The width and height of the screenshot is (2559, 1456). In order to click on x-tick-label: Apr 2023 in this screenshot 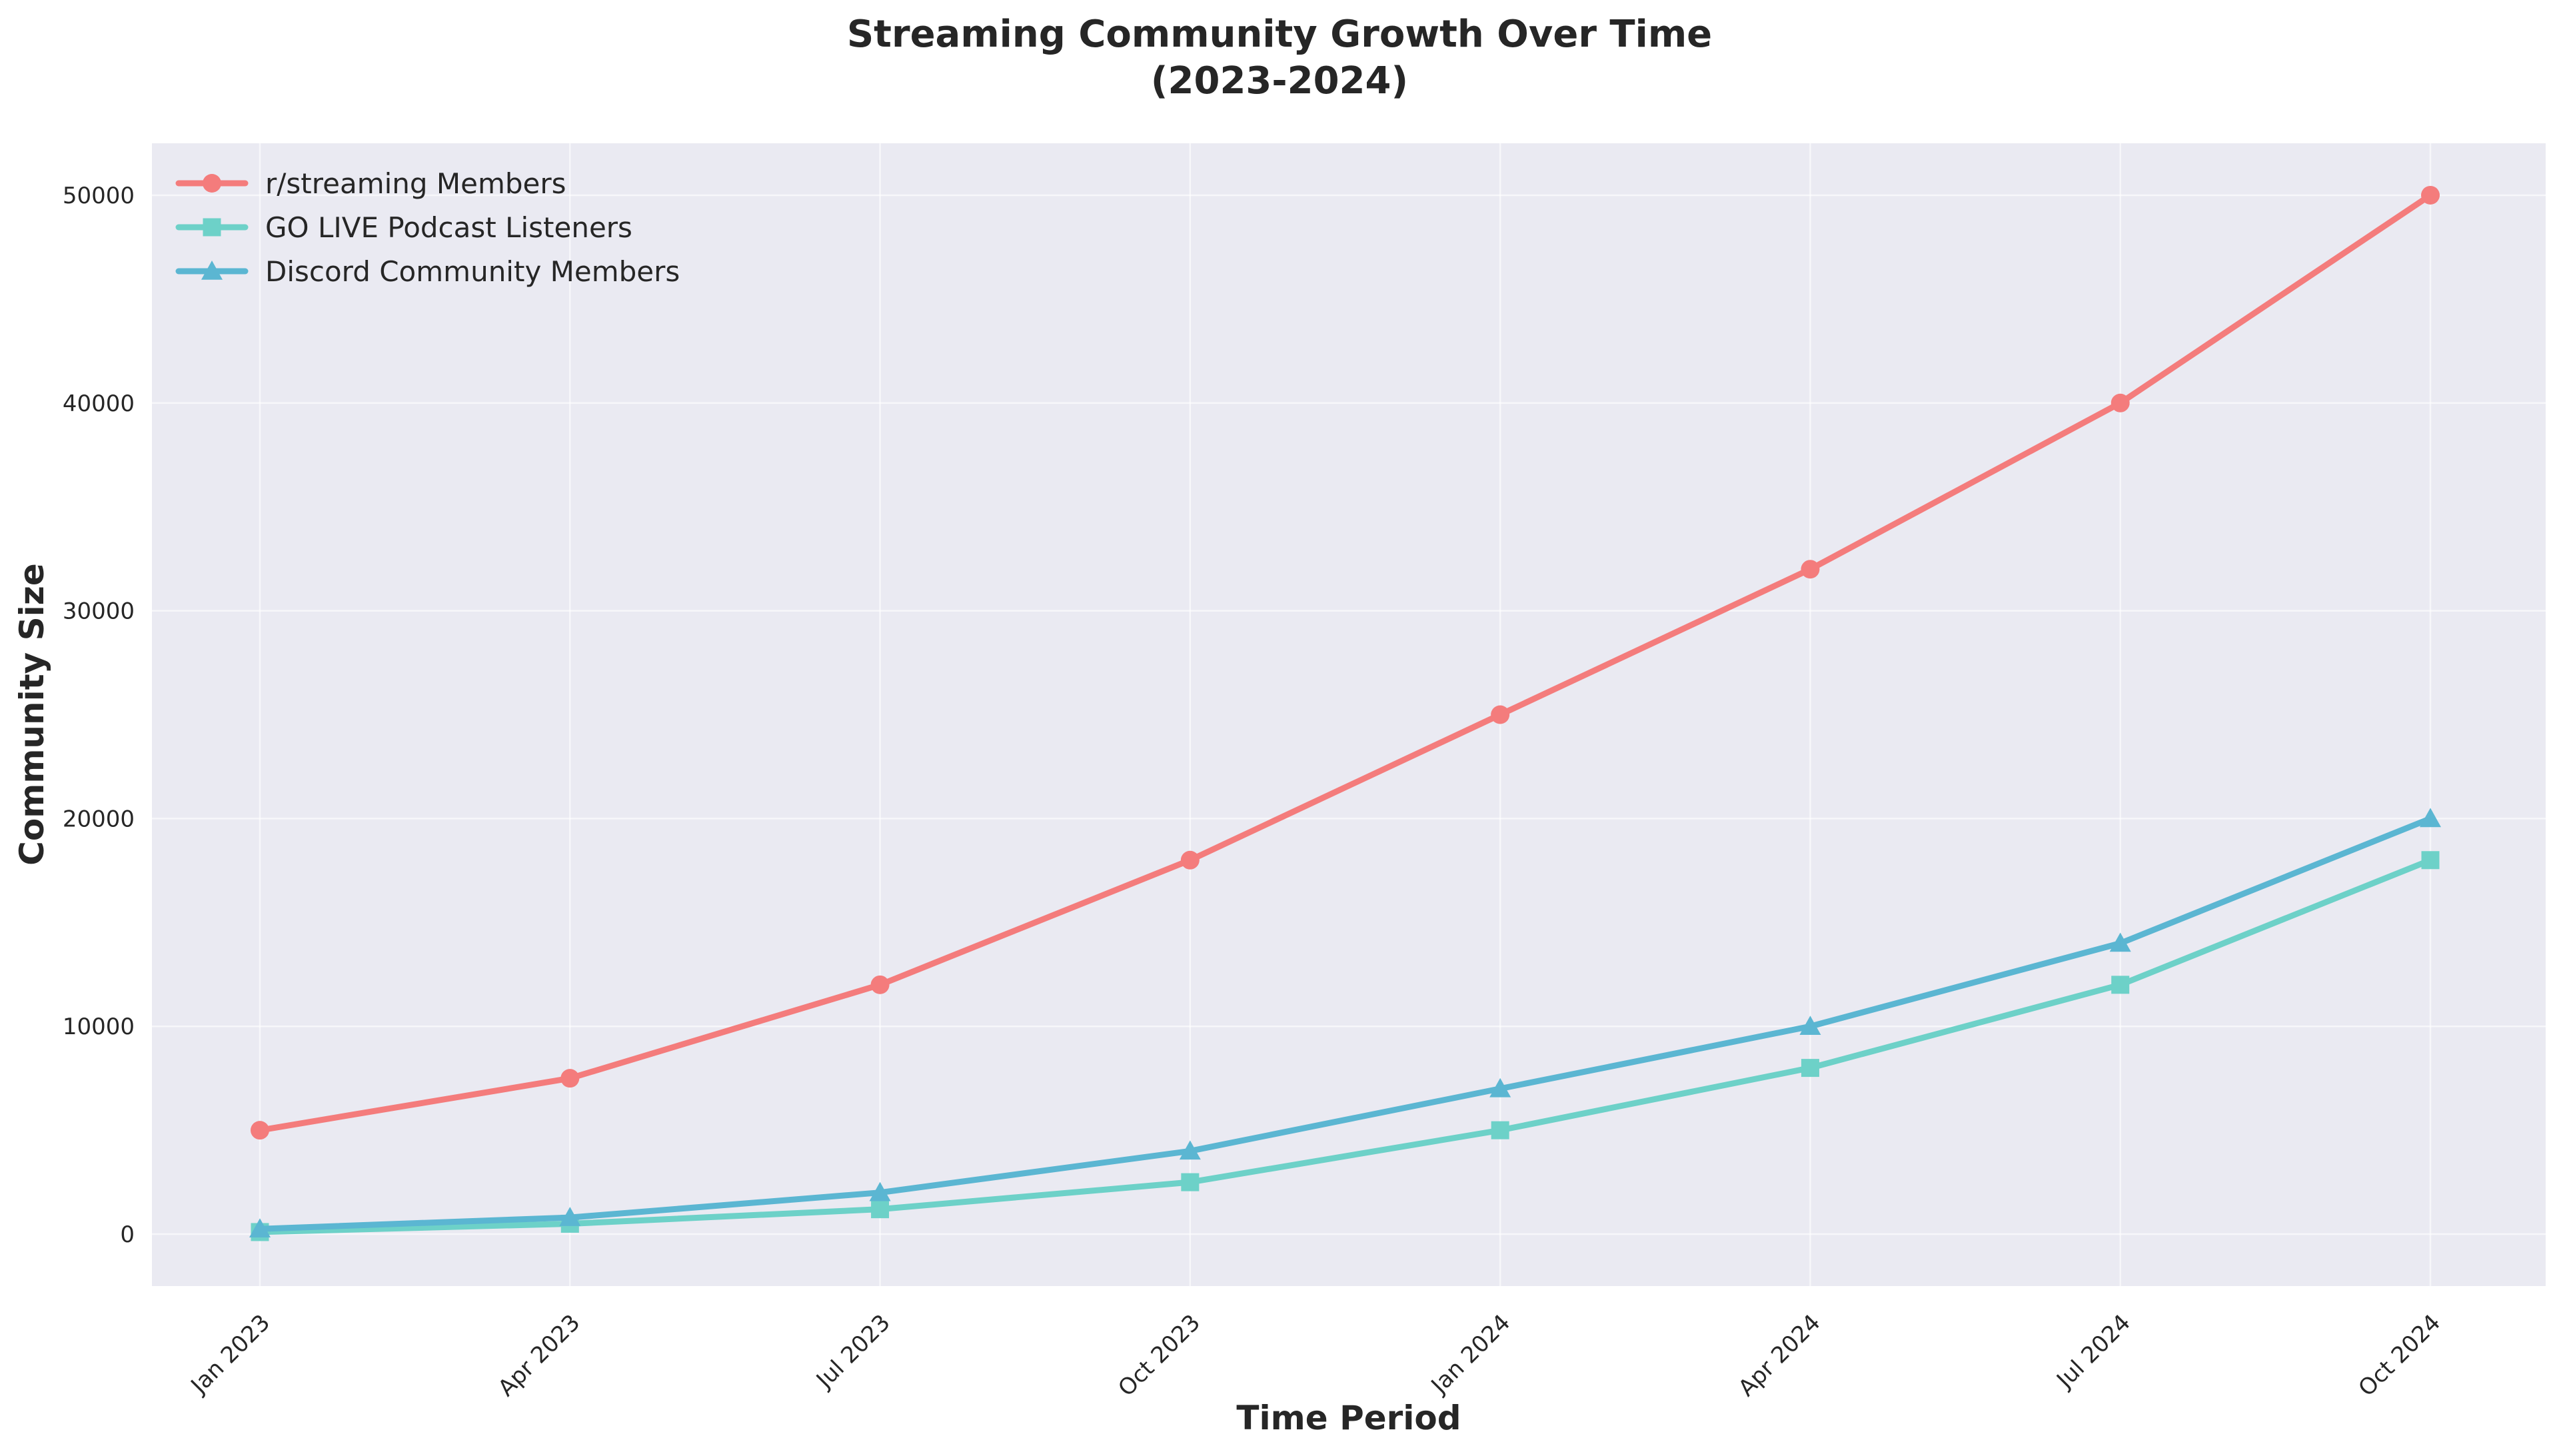, I will do `click(539, 1355)`.